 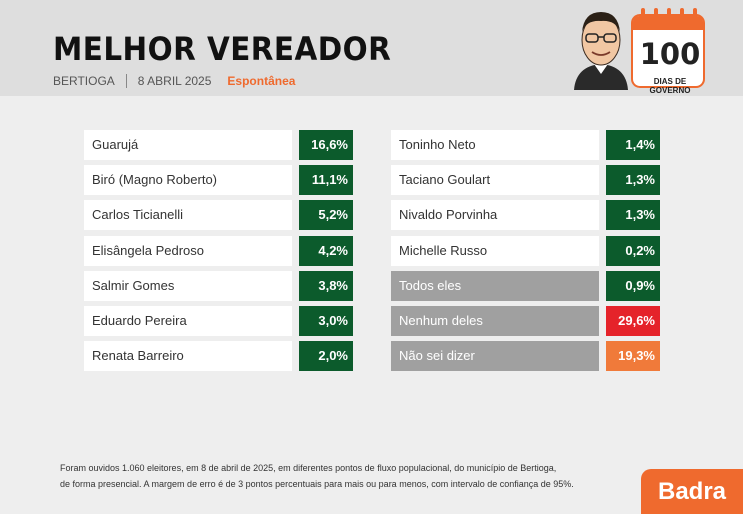 What do you see at coordinates (188, 180) in the screenshot?
I see `result-label: Biró (Magno Roberto)` at bounding box center [188, 180].